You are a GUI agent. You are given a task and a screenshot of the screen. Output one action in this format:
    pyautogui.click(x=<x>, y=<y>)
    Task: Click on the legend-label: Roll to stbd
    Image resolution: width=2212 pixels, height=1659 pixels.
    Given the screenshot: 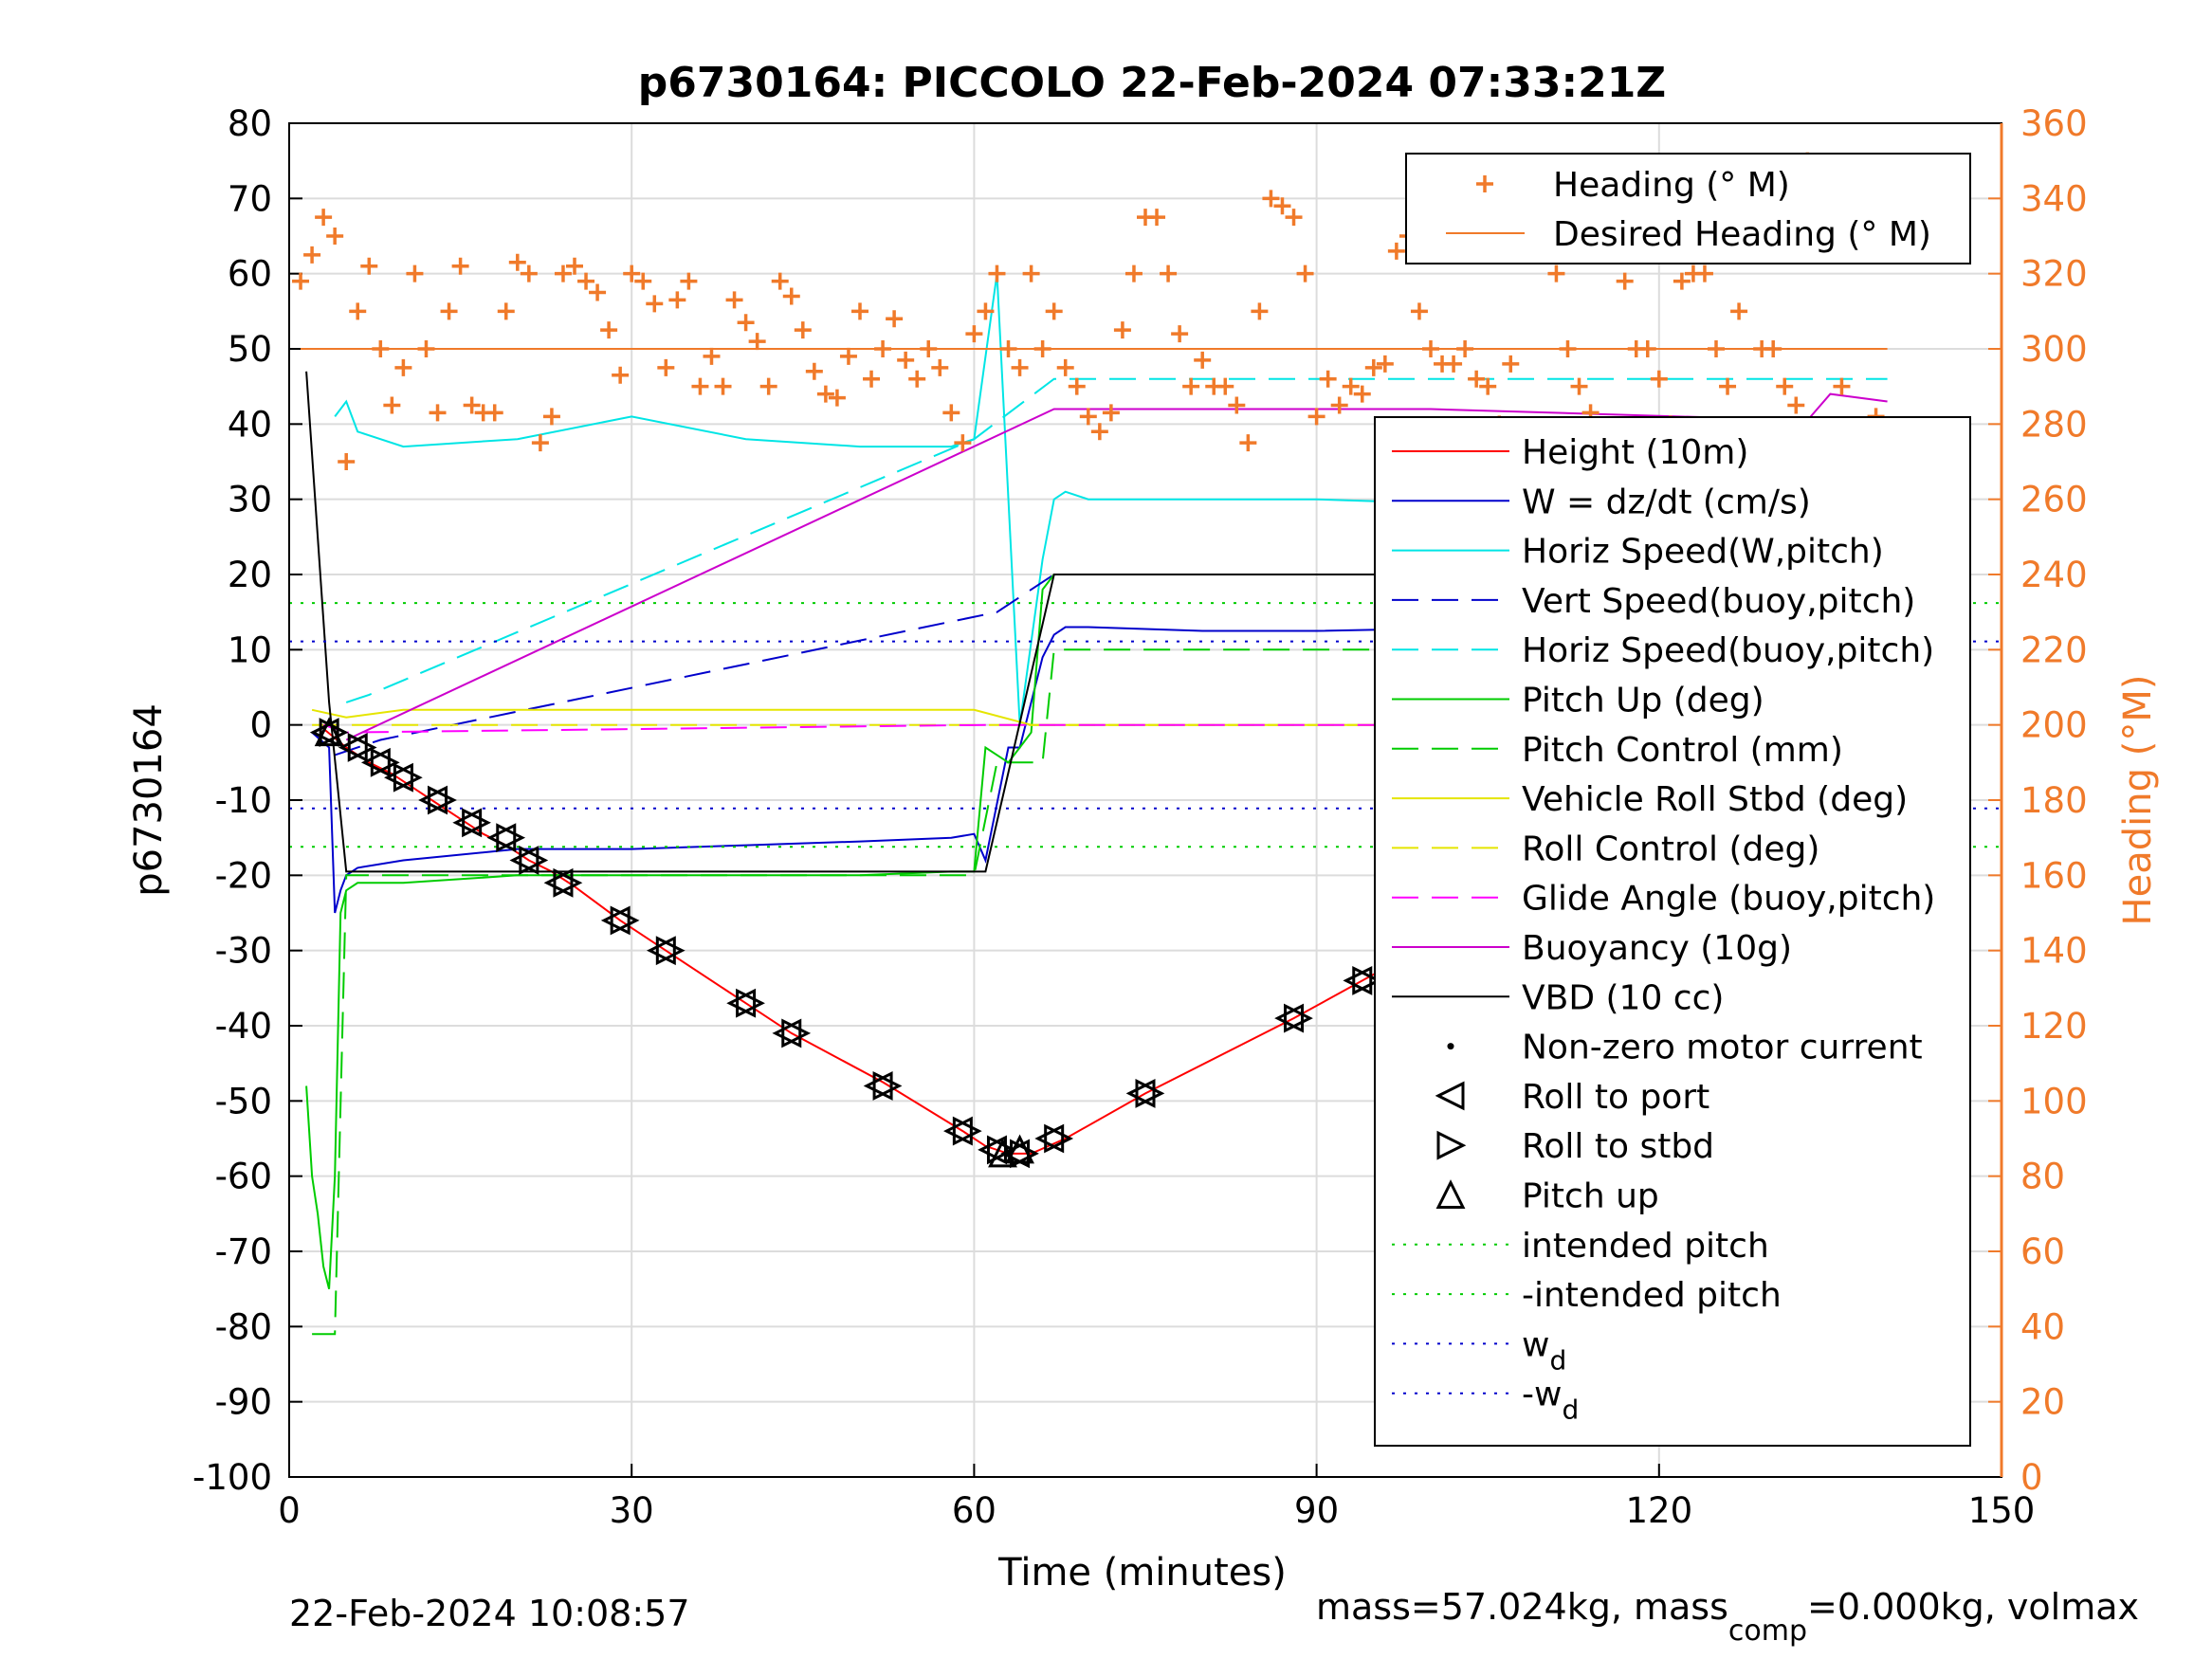 What is the action you would take?
    pyautogui.click(x=1618, y=1146)
    